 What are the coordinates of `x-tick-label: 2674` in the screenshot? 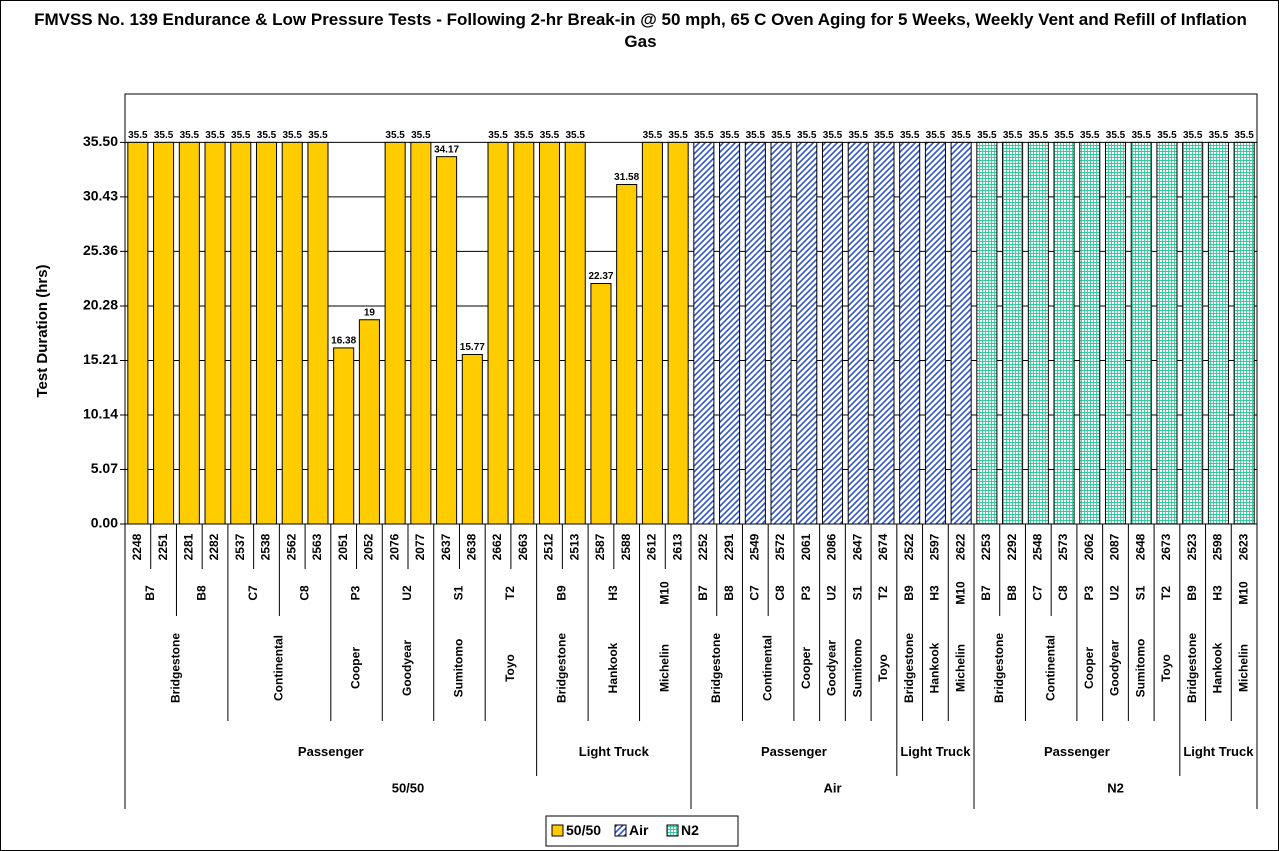 It's located at (883, 546).